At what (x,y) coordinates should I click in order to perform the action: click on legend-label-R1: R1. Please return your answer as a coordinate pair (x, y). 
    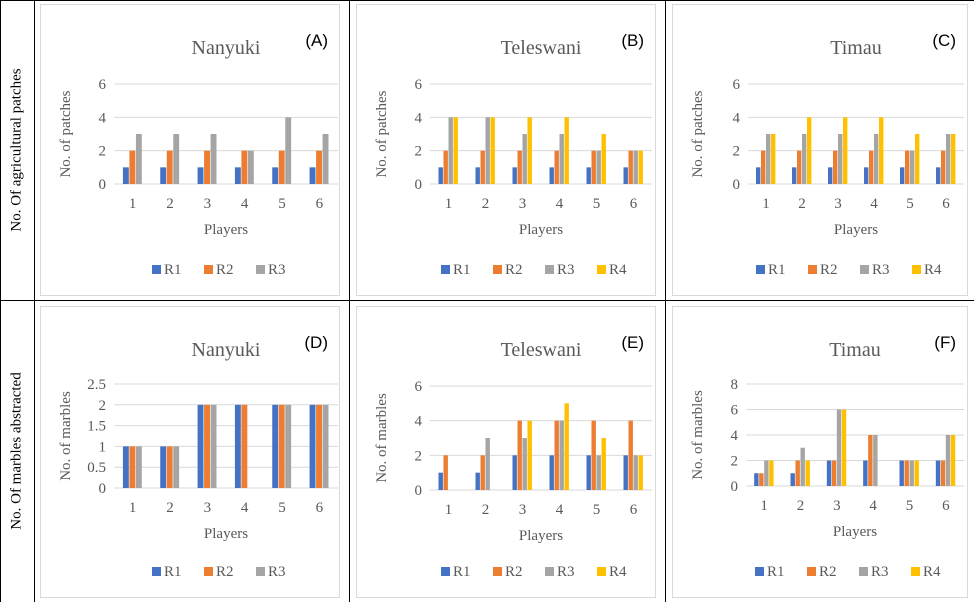
    Looking at the image, I should click on (173, 270).